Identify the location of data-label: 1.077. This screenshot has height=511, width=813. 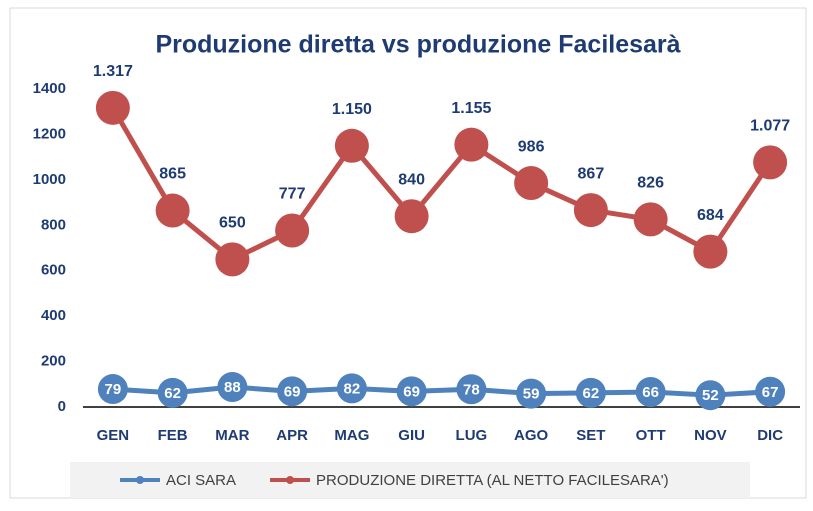
(770, 126).